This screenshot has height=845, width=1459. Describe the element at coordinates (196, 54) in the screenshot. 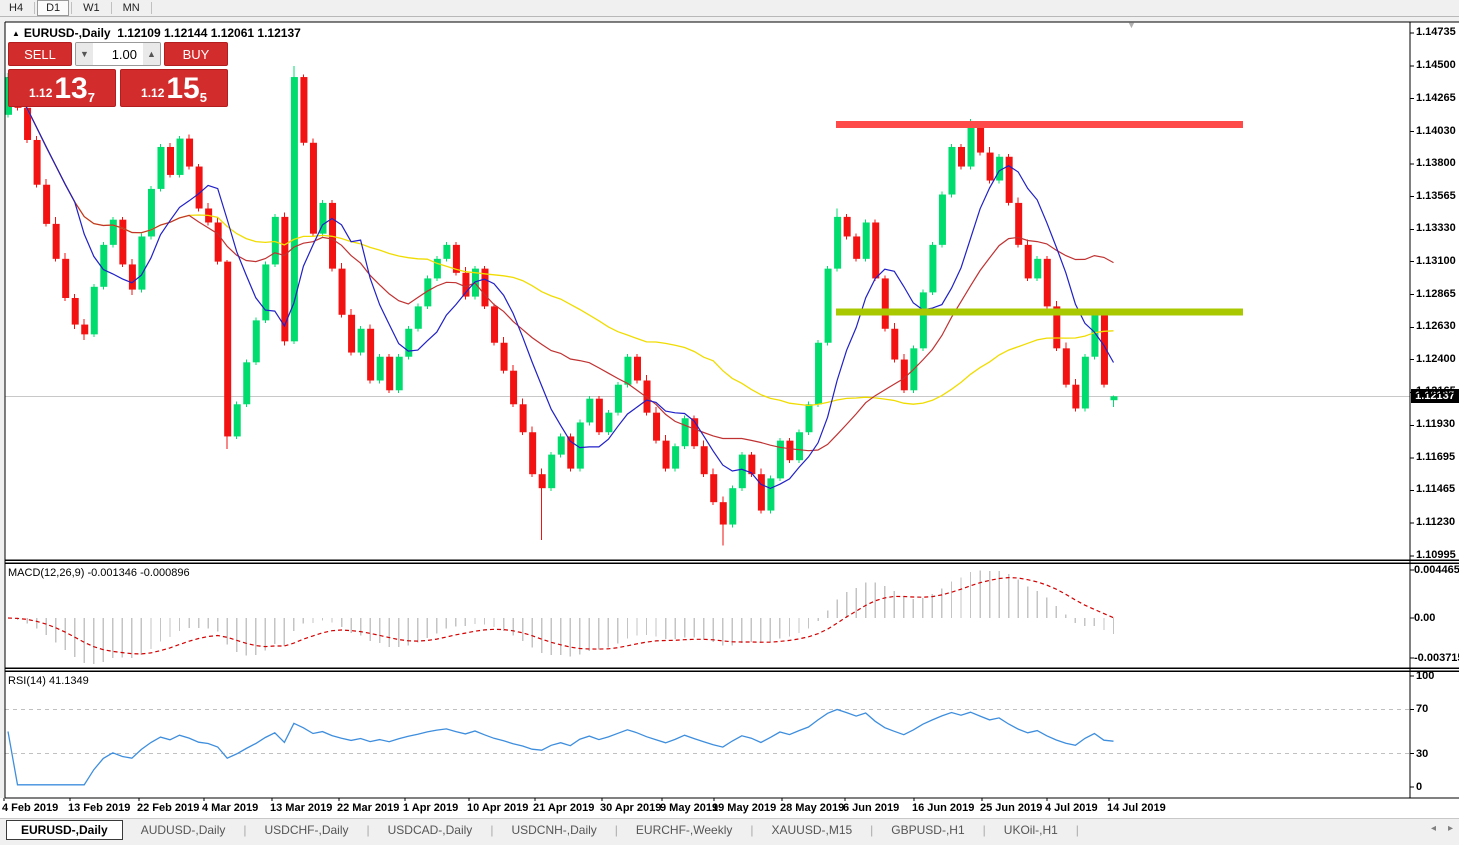

I see `buy-button: BUY` at that location.